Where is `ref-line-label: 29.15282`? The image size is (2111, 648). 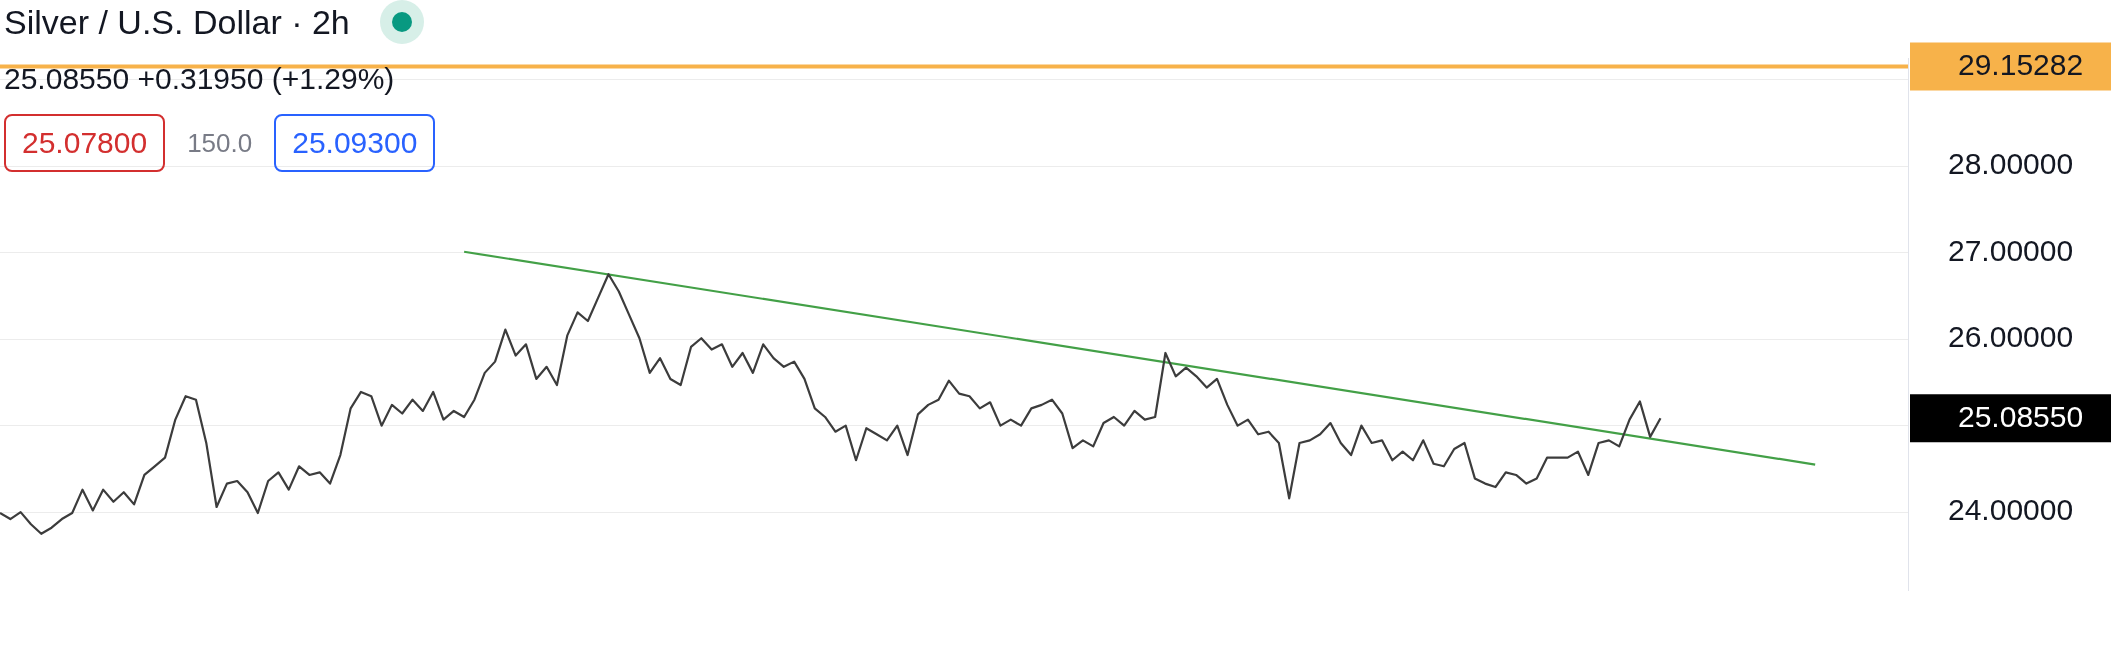
ref-line-label: 29.15282 is located at coordinates (2021, 64).